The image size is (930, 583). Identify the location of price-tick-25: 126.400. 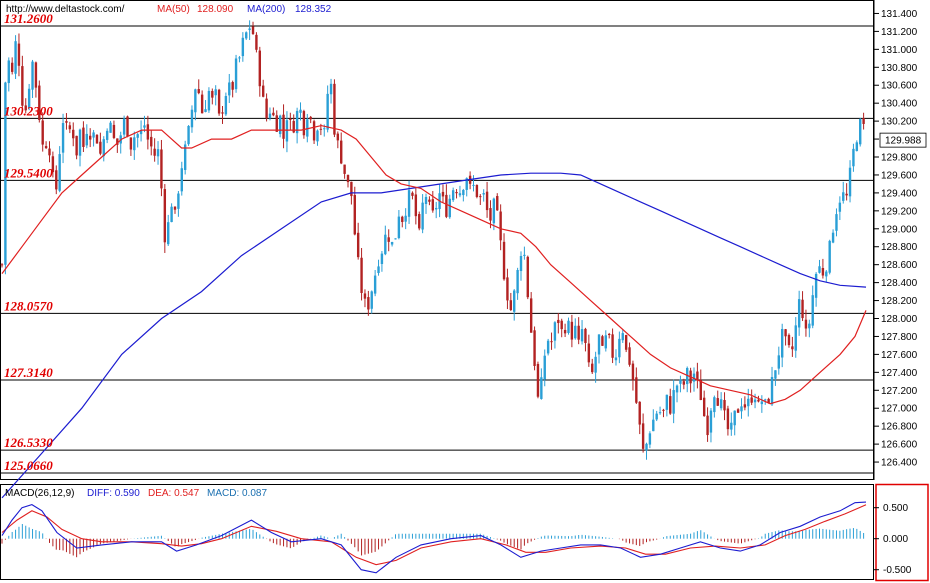
(899, 463).